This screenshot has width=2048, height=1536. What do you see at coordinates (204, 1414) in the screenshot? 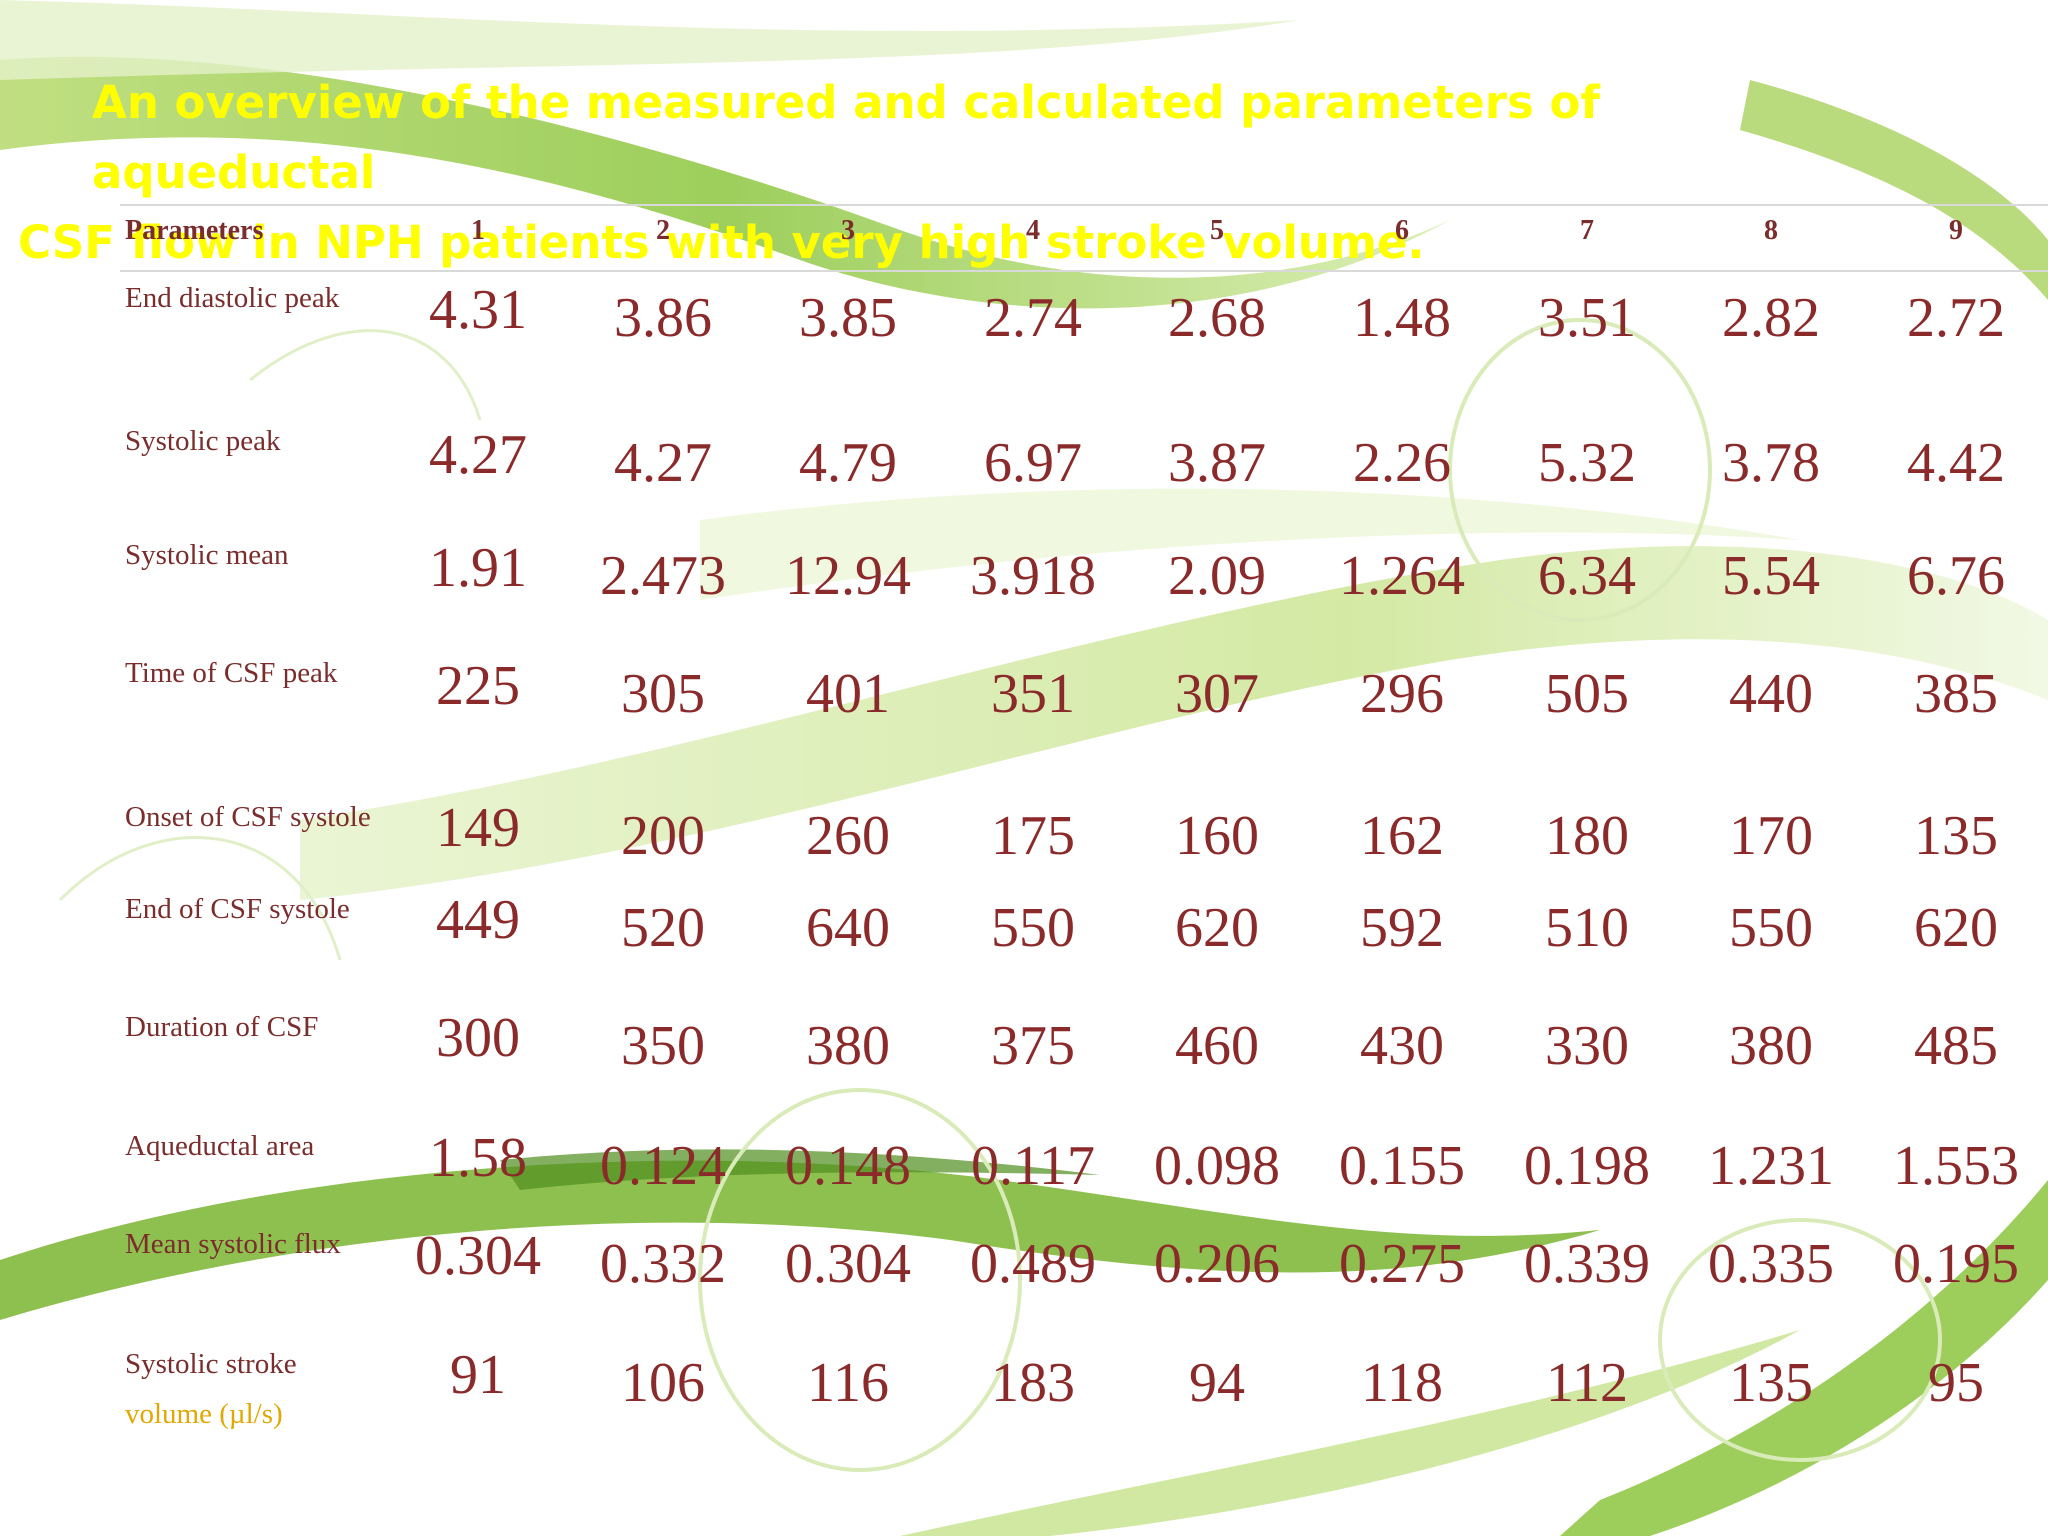
I see `row-label-unit: volume (µl/s)` at bounding box center [204, 1414].